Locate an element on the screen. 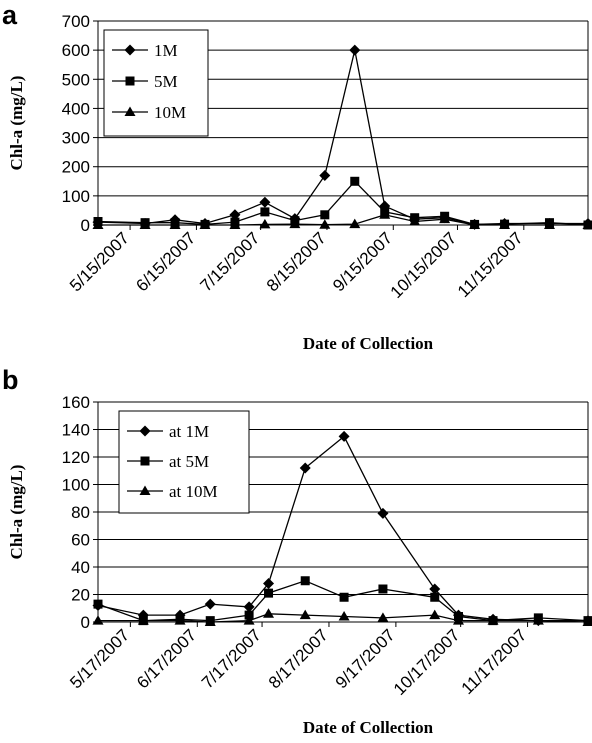 The image size is (592, 743). series-at-10M is located at coordinates (342, 617).